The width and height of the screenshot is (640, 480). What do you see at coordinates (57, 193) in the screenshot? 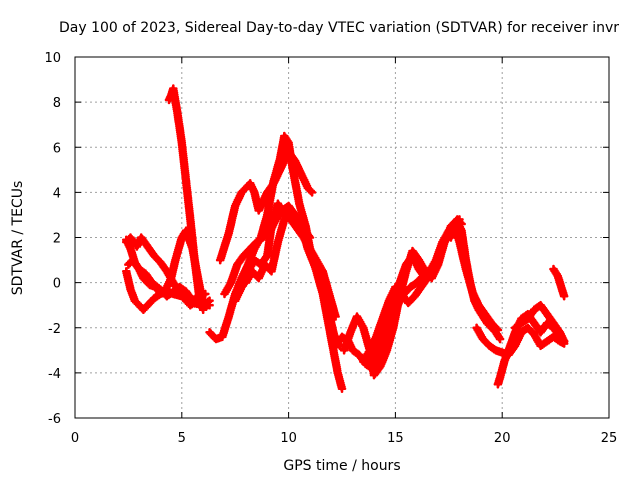
I see `y-tick-label: 4` at bounding box center [57, 193].